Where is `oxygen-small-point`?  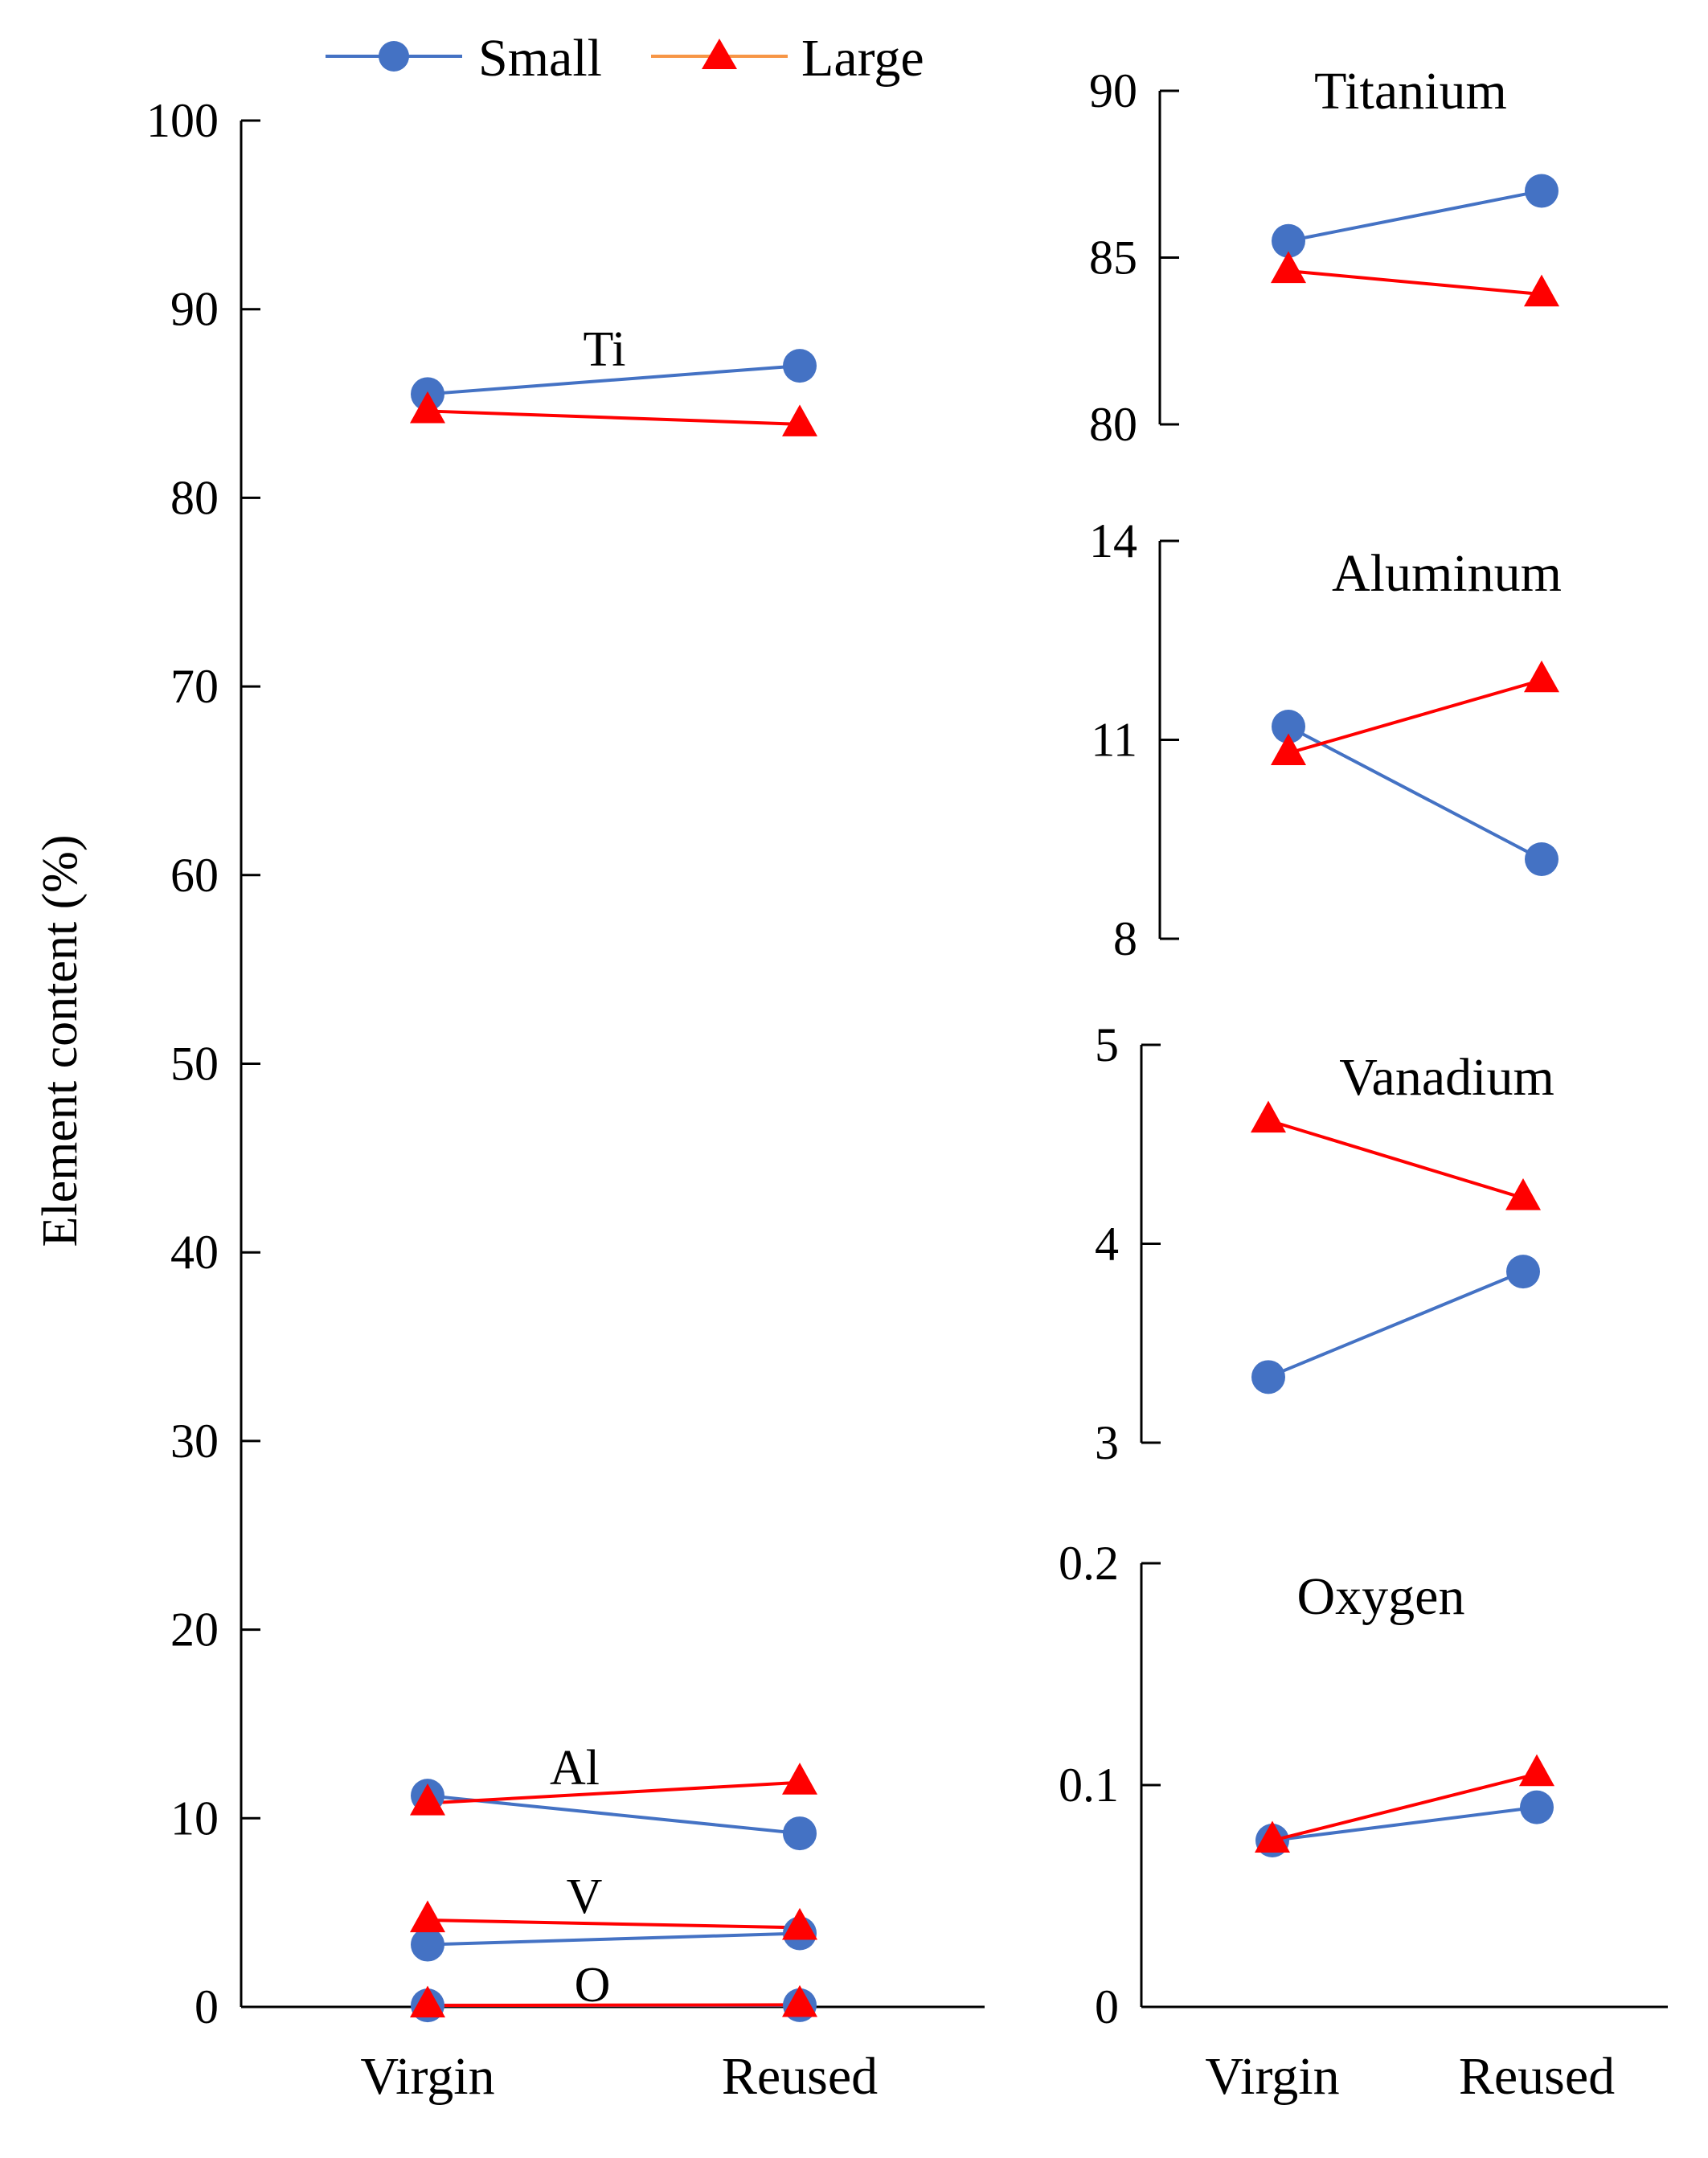 oxygen-small-point is located at coordinates (1537, 1807).